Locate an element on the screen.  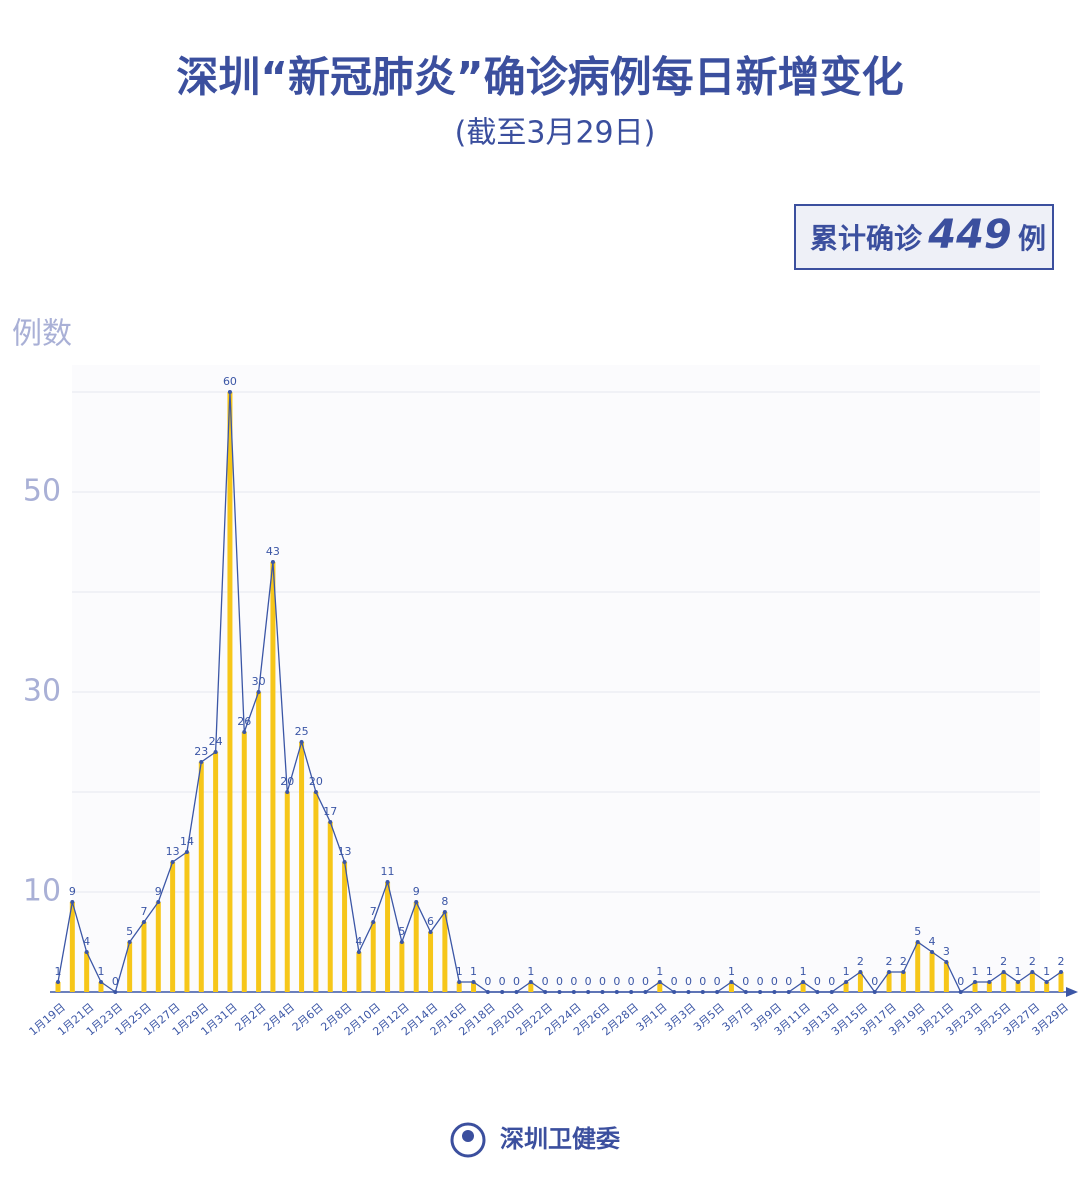
value-label: 24 is located at coordinates (216, 741).